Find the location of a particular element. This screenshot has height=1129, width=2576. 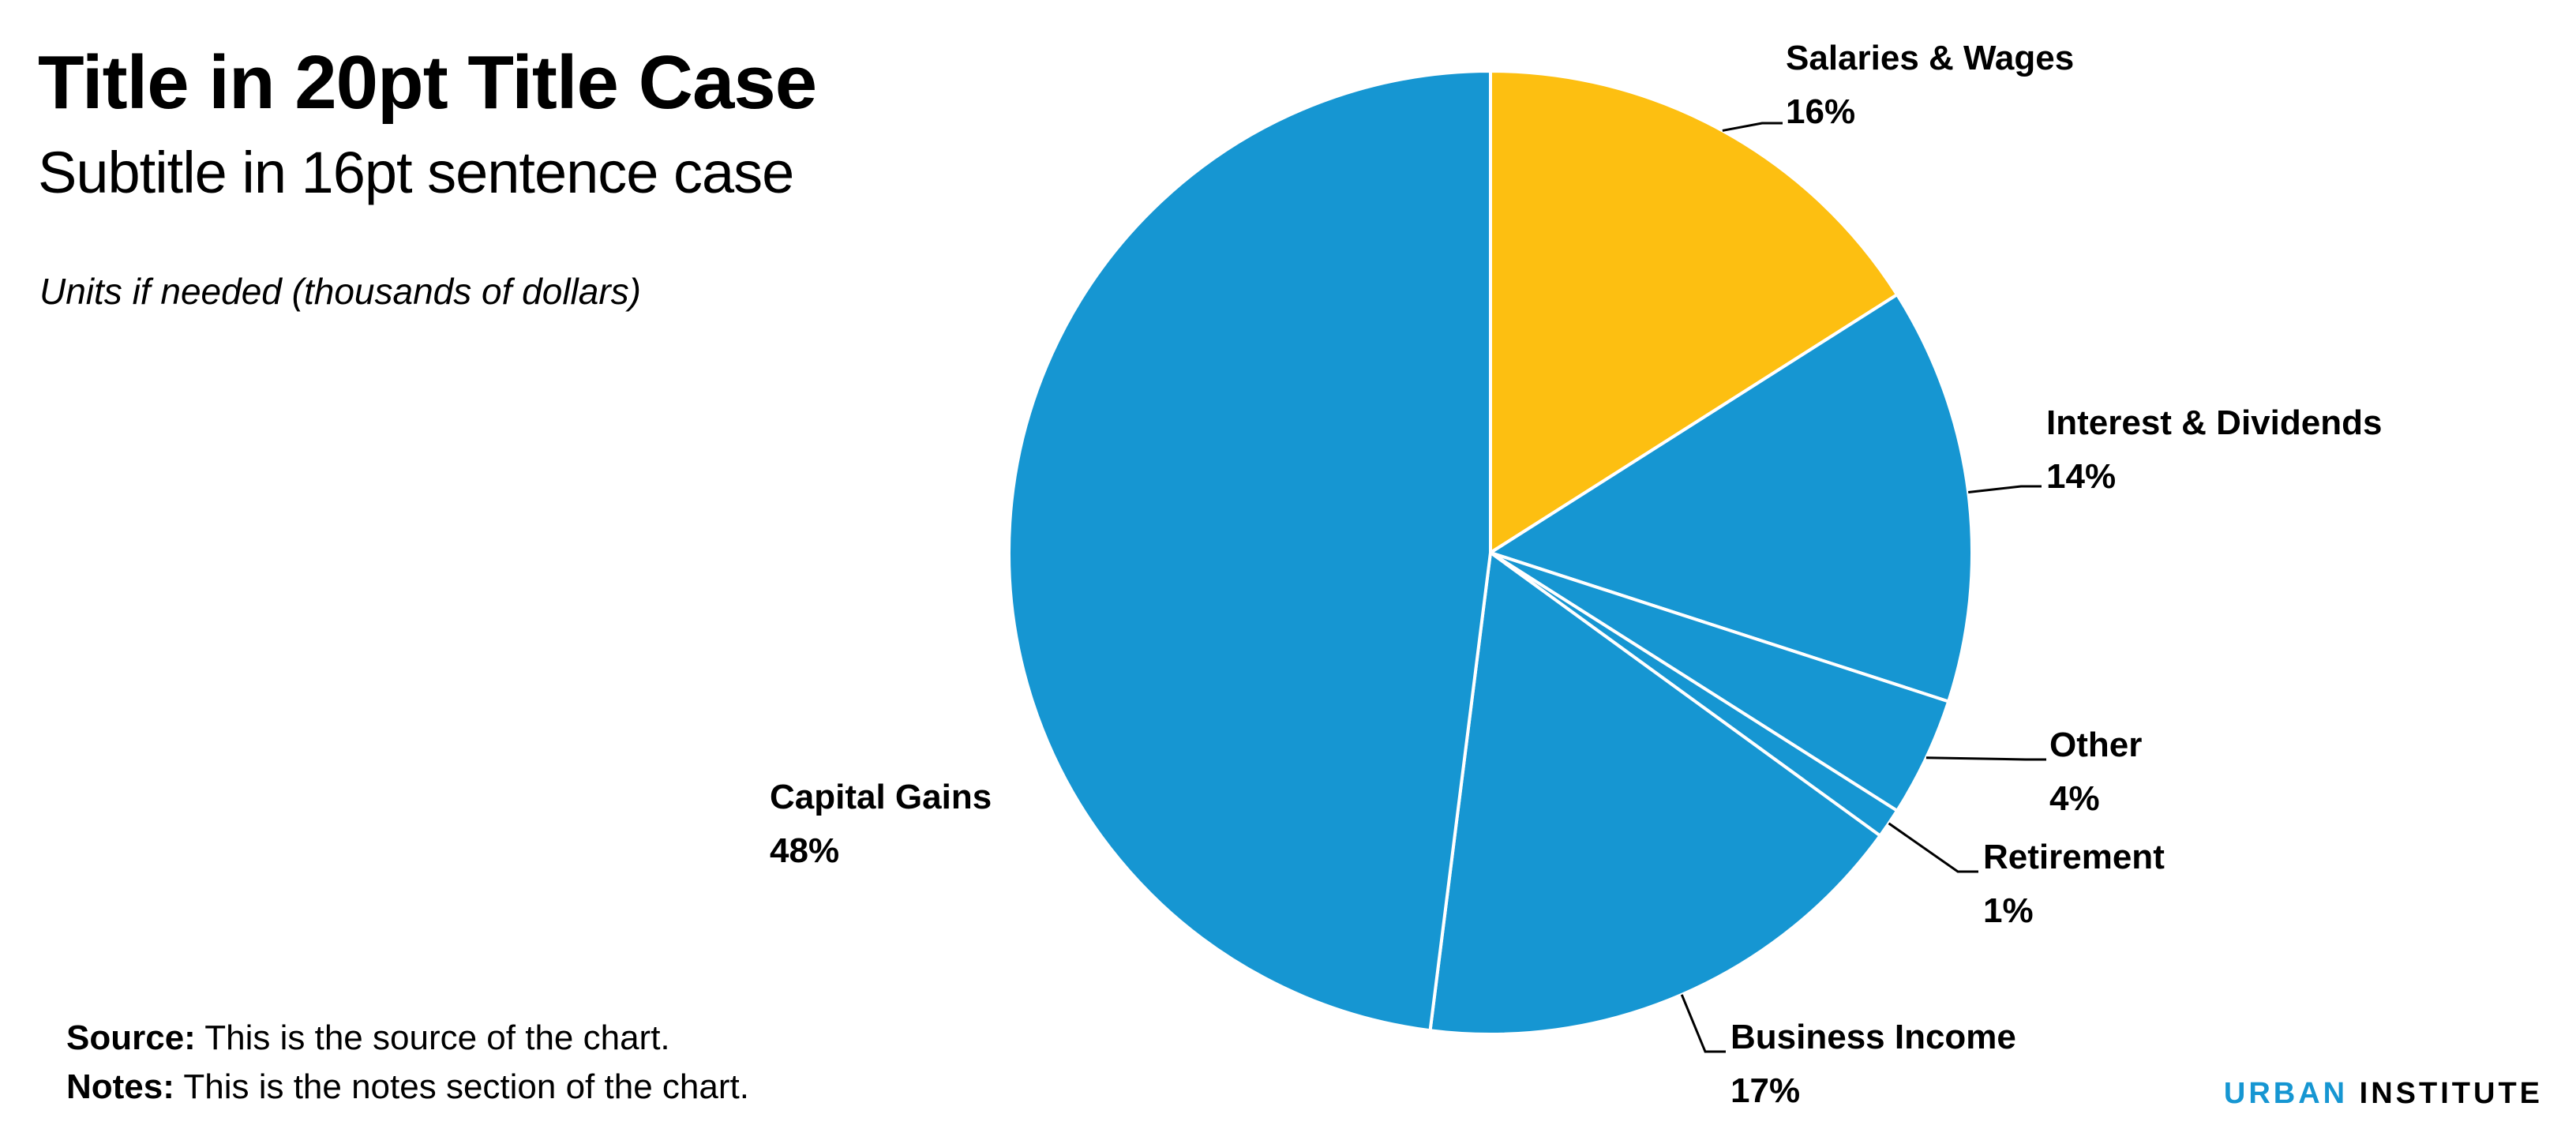

notes-text: This is the notes section of the chart. is located at coordinates (466, 1086).